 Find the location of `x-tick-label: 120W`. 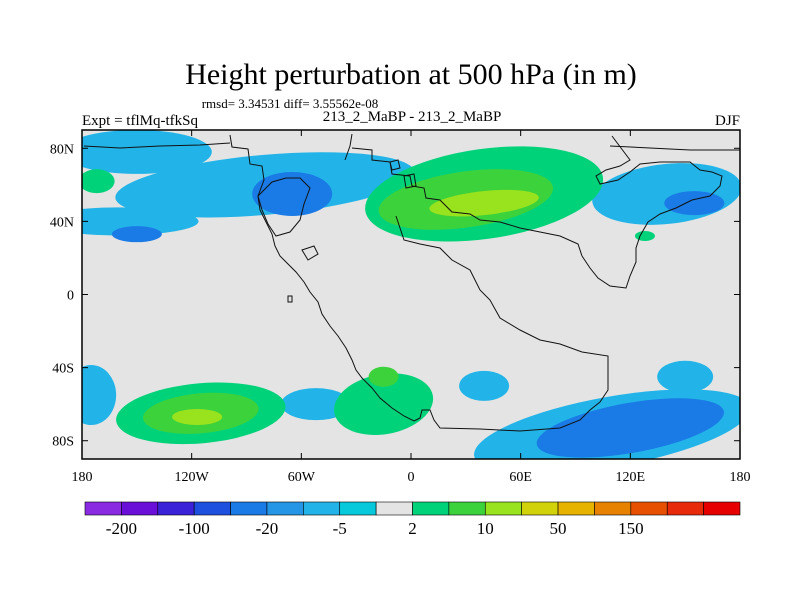

x-tick-label: 120W is located at coordinates (192, 477).